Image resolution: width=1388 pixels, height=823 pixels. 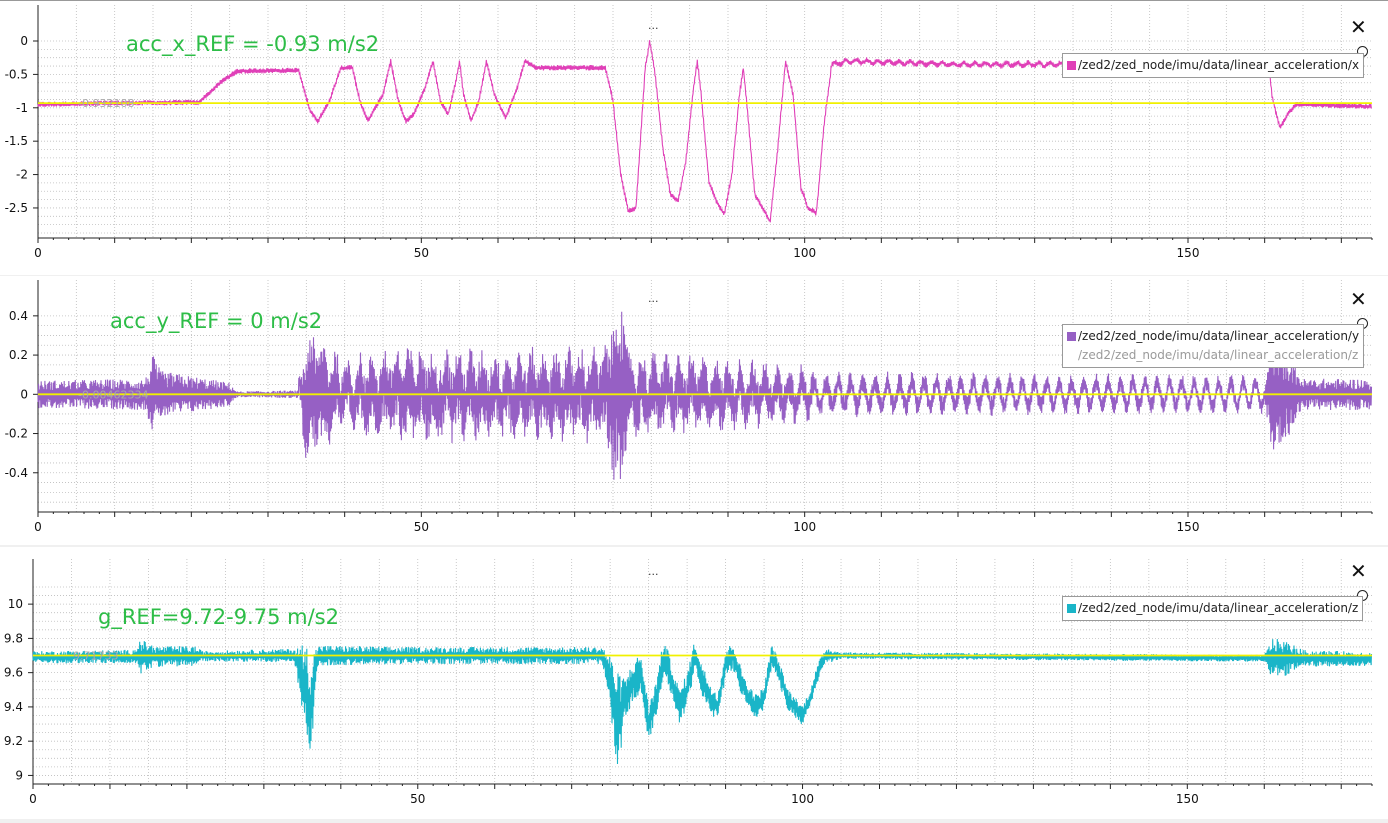 What do you see at coordinates (16, 434) in the screenshot?
I see `y-tick-label: -0.2` at bounding box center [16, 434].